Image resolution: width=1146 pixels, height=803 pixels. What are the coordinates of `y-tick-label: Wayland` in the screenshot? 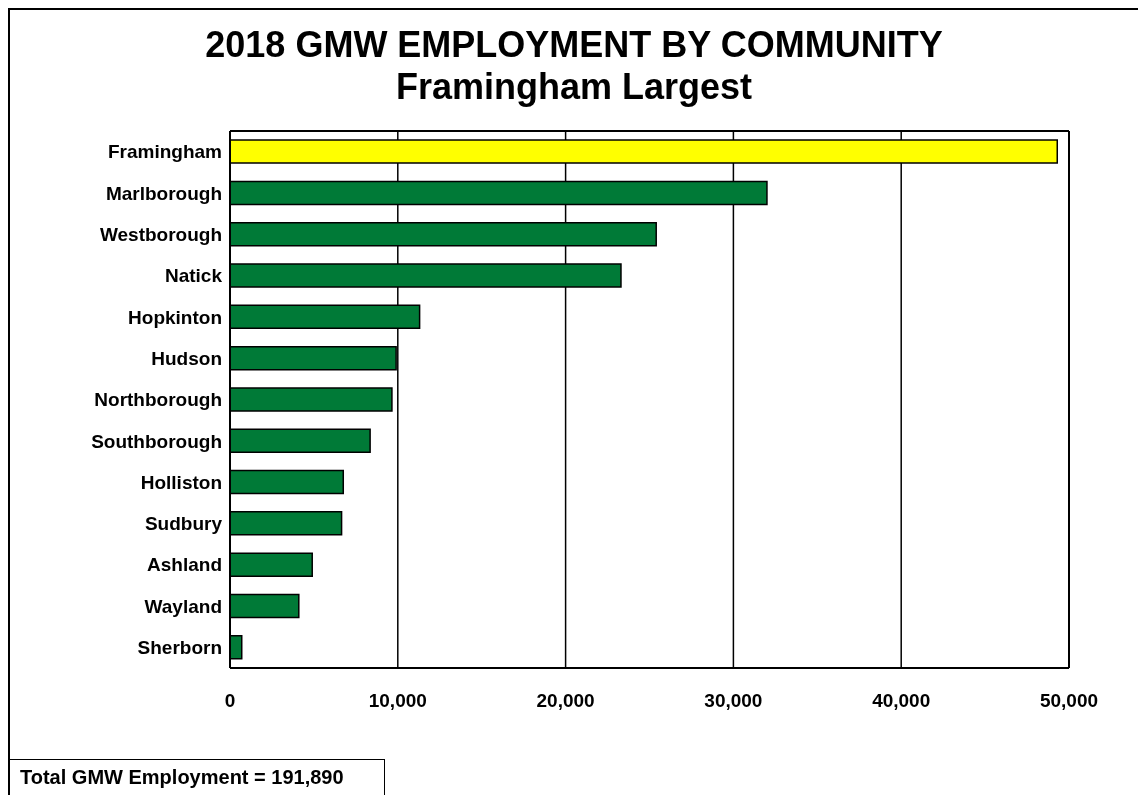 It's located at (183, 606).